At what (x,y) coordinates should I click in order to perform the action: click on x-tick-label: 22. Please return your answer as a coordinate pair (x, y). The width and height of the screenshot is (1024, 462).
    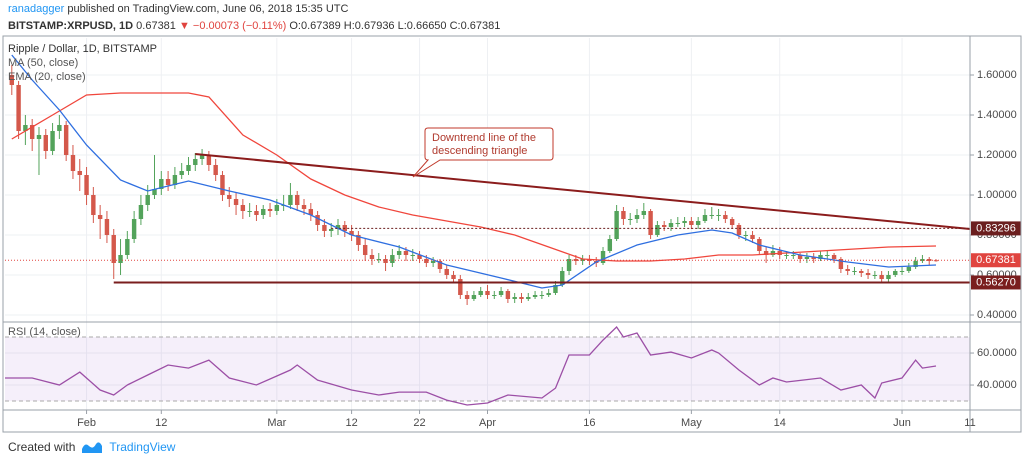
    Looking at the image, I should click on (419, 423).